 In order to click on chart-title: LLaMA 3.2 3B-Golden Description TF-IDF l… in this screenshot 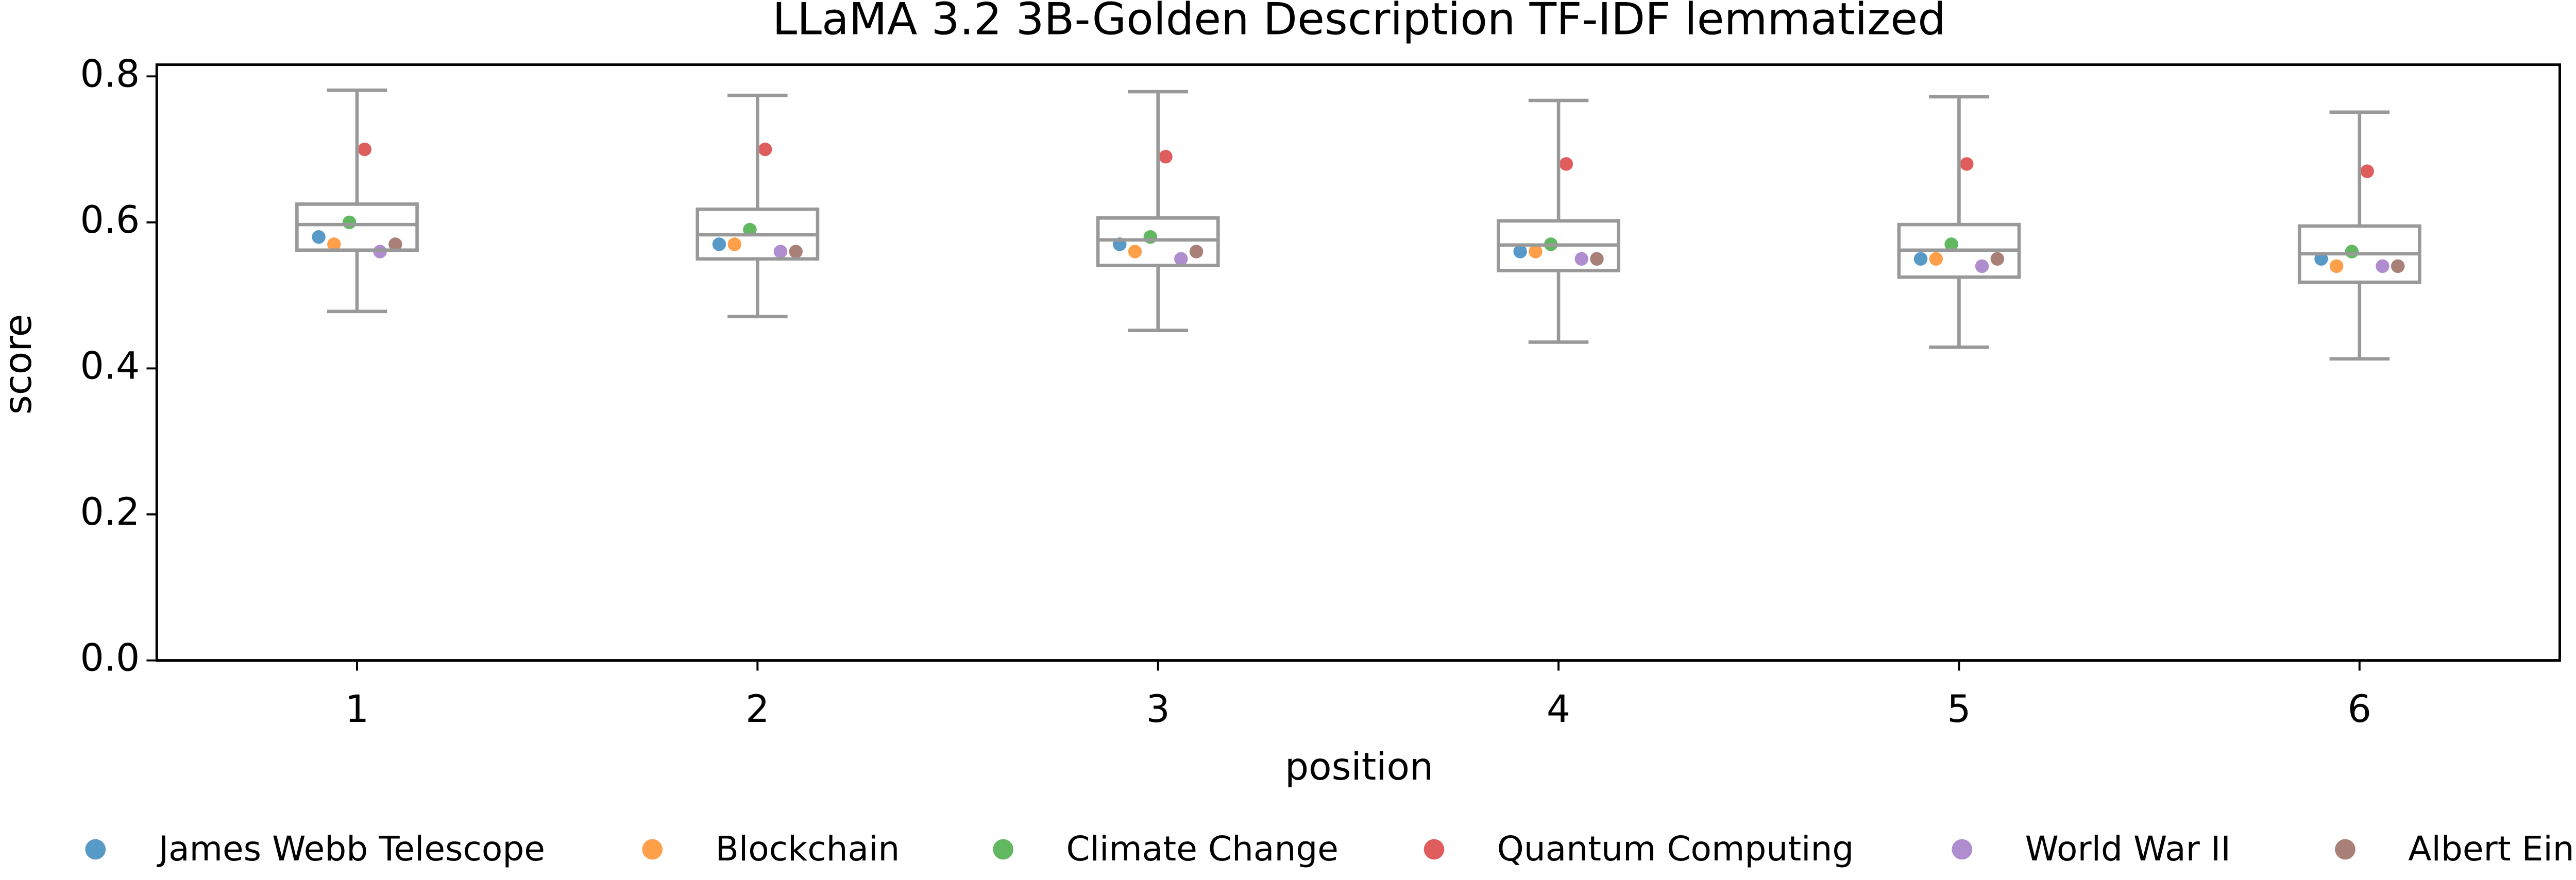, I will do `click(1359, 22)`.